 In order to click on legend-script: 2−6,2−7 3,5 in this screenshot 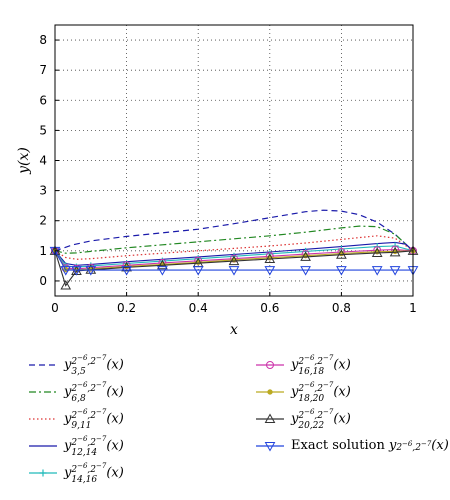, I will do `click(88, 365)`.